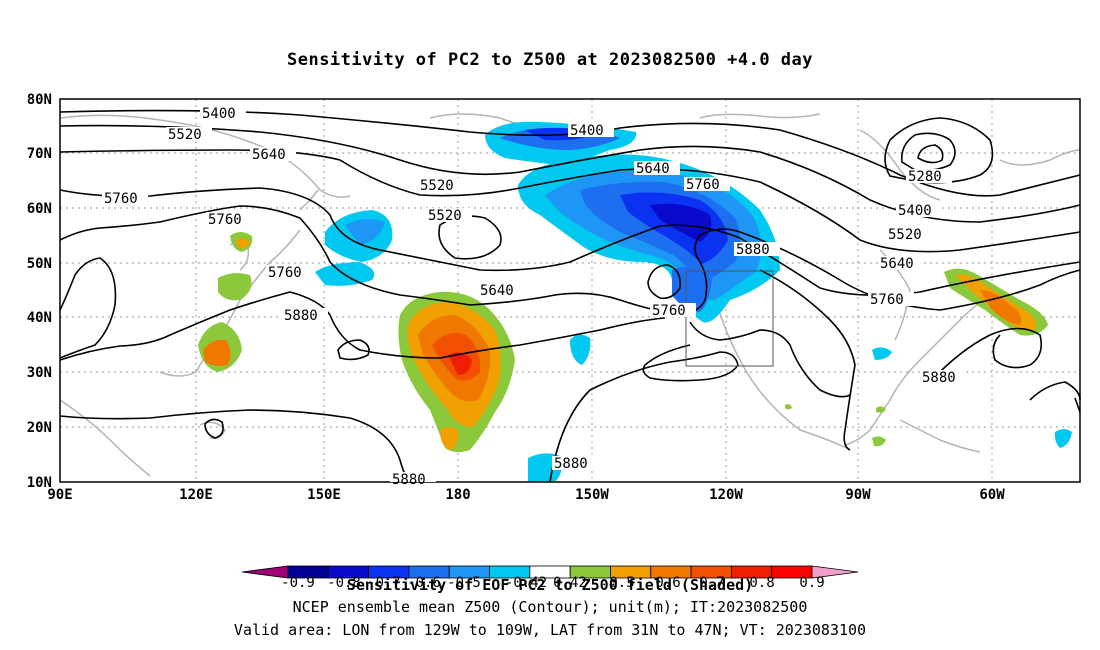 This screenshot has width=1100, height=650. Describe the element at coordinates (526, 583) in the screenshot. I see `colorbar-tick: -0.42` at that location.